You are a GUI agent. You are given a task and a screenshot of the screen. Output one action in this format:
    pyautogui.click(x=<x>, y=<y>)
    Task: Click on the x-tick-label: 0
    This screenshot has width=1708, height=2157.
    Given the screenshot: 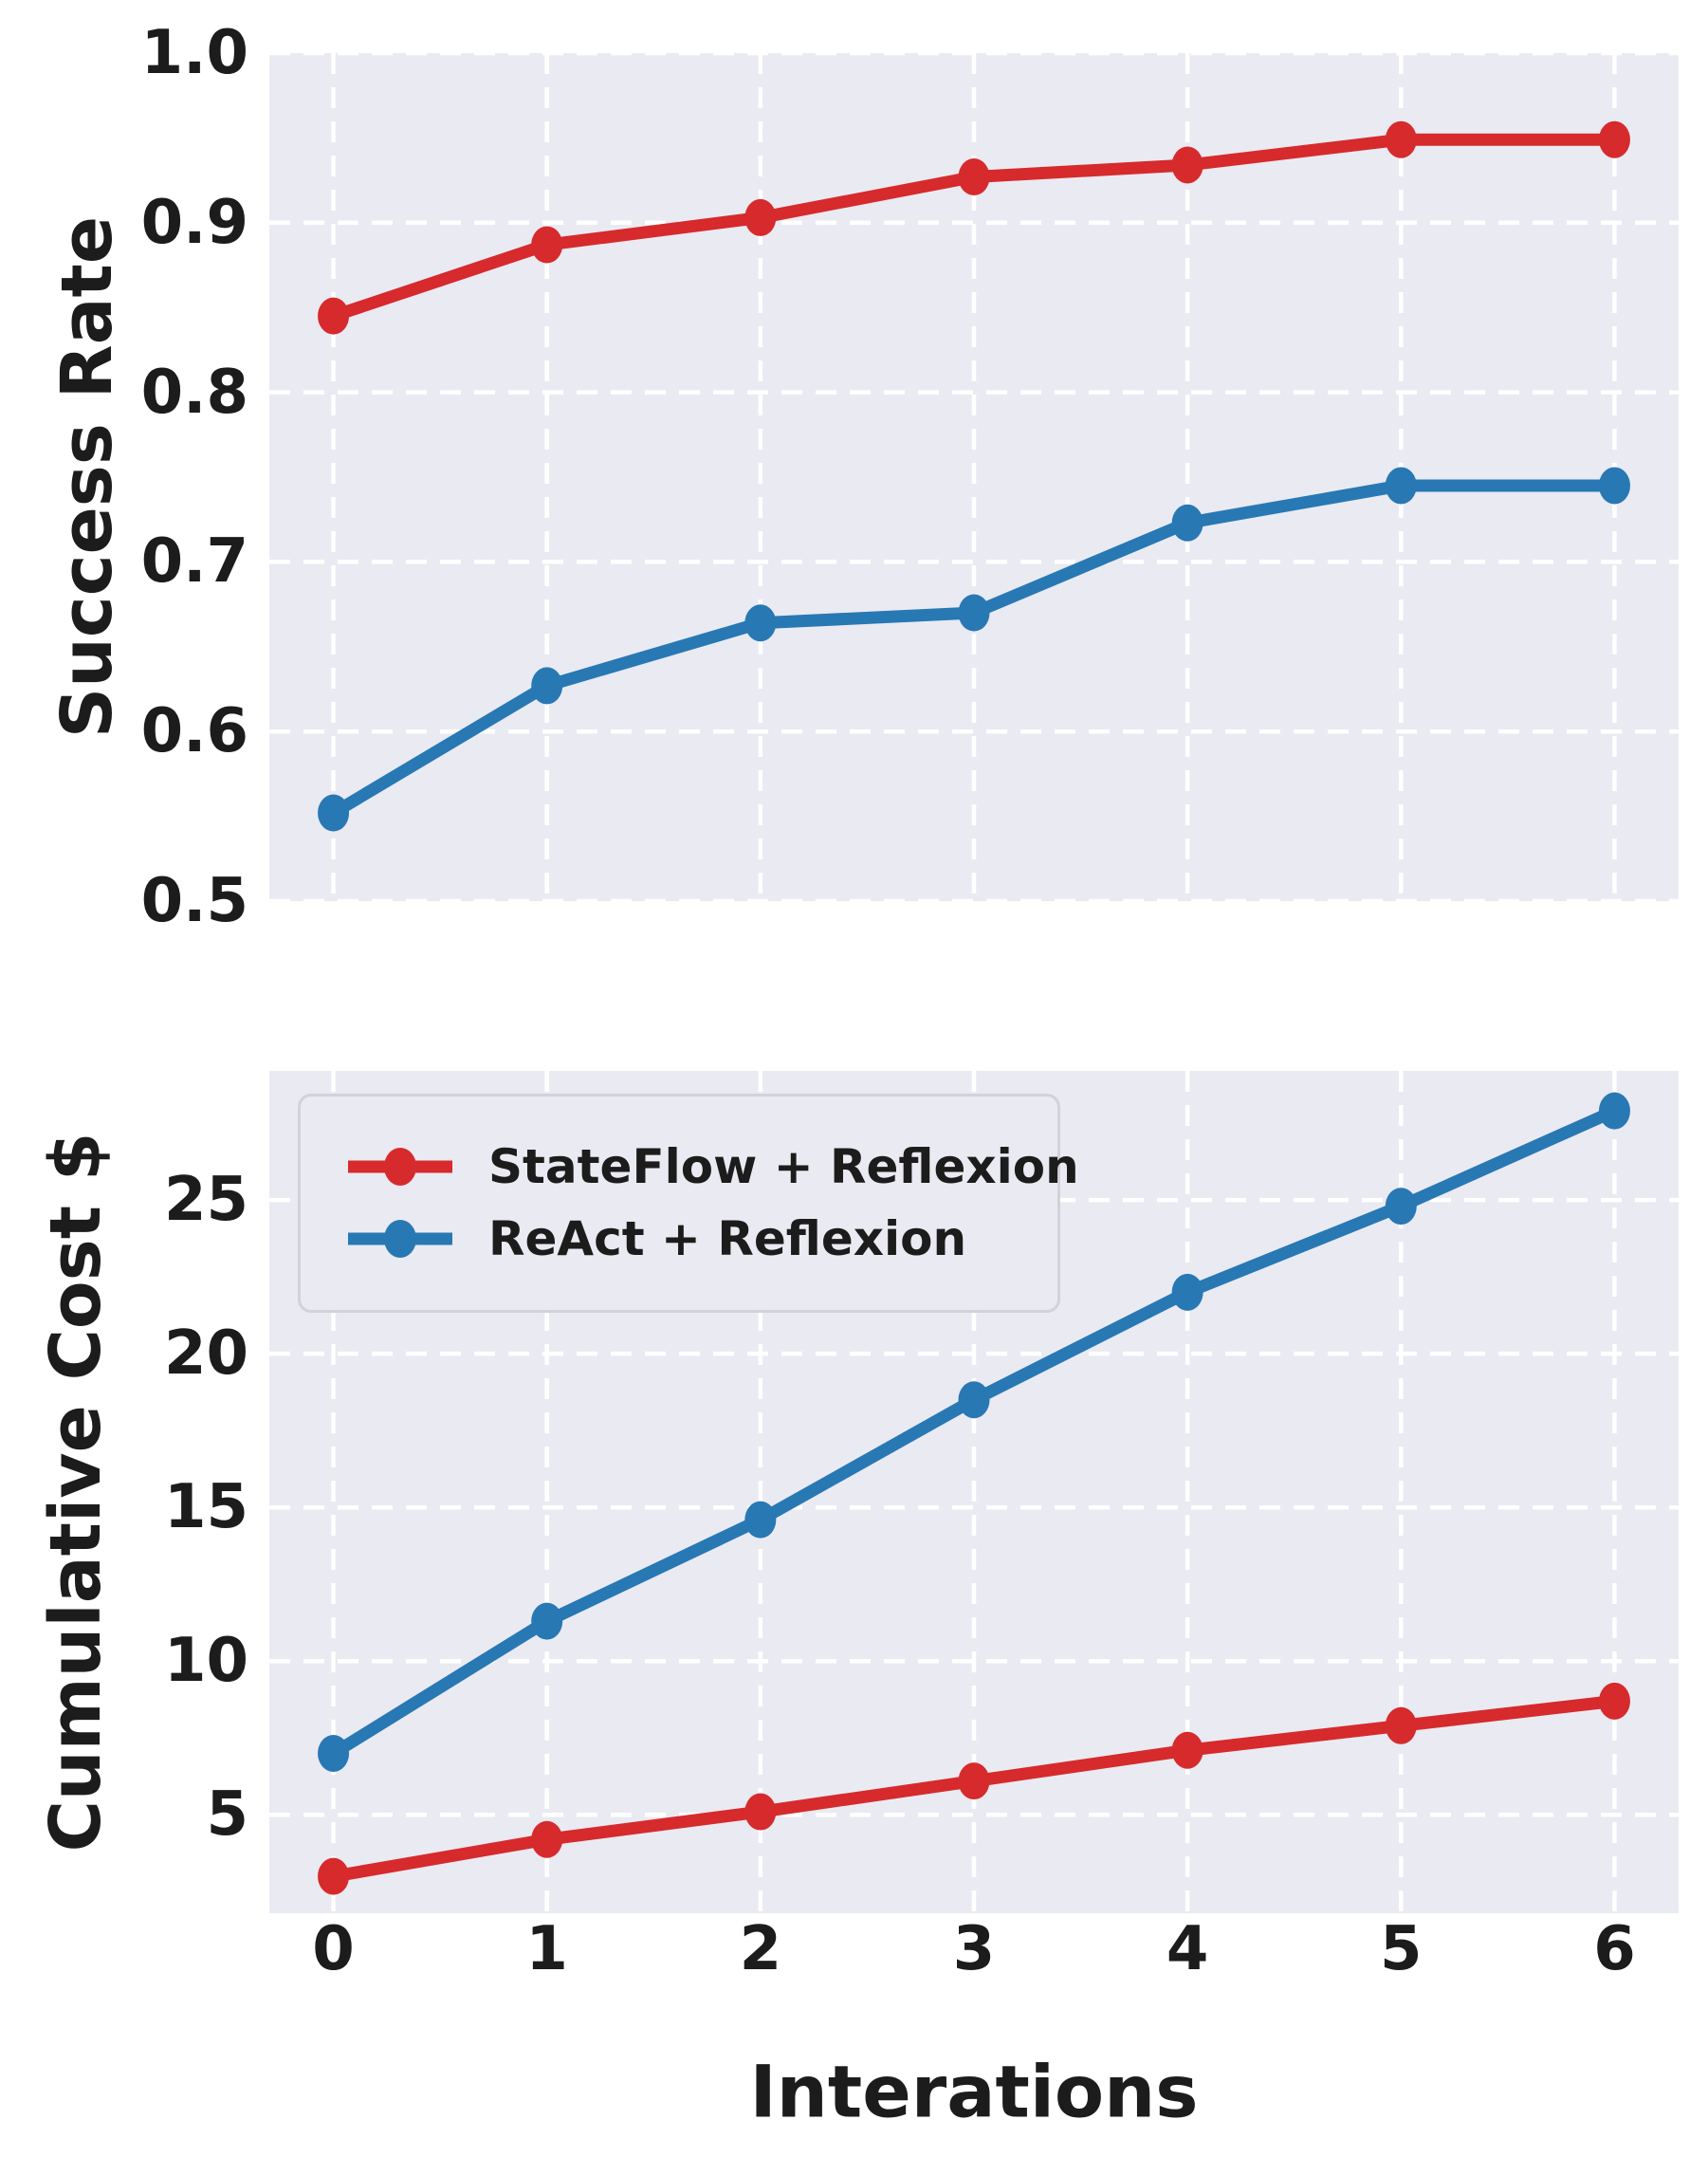 What is the action you would take?
    pyautogui.click(x=333, y=1949)
    